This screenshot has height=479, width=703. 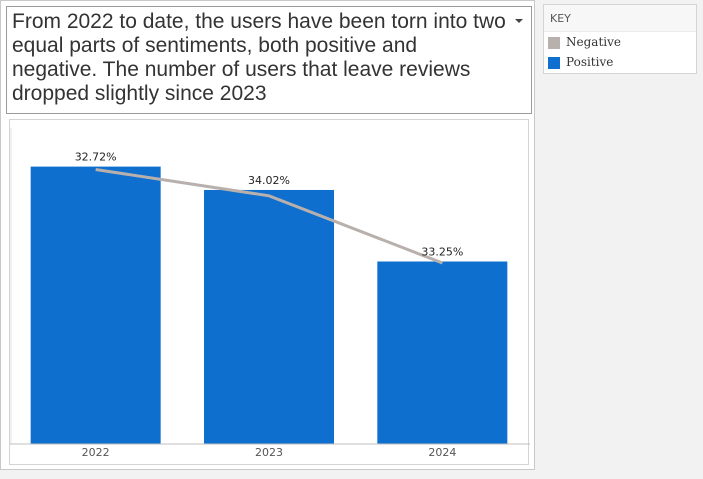 What do you see at coordinates (620, 18) in the screenshot?
I see `legend-header: KEY` at bounding box center [620, 18].